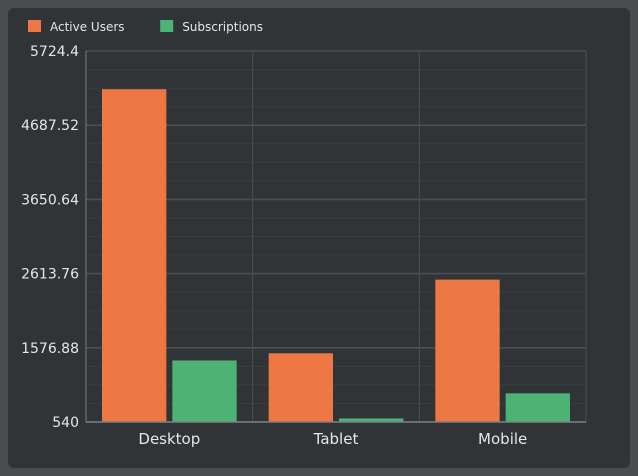 The width and height of the screenshot is (638, 476). Describe the element at coordinates (54, 52) in the screenshot. I see `y-tick-label: 5724.4` at that location.